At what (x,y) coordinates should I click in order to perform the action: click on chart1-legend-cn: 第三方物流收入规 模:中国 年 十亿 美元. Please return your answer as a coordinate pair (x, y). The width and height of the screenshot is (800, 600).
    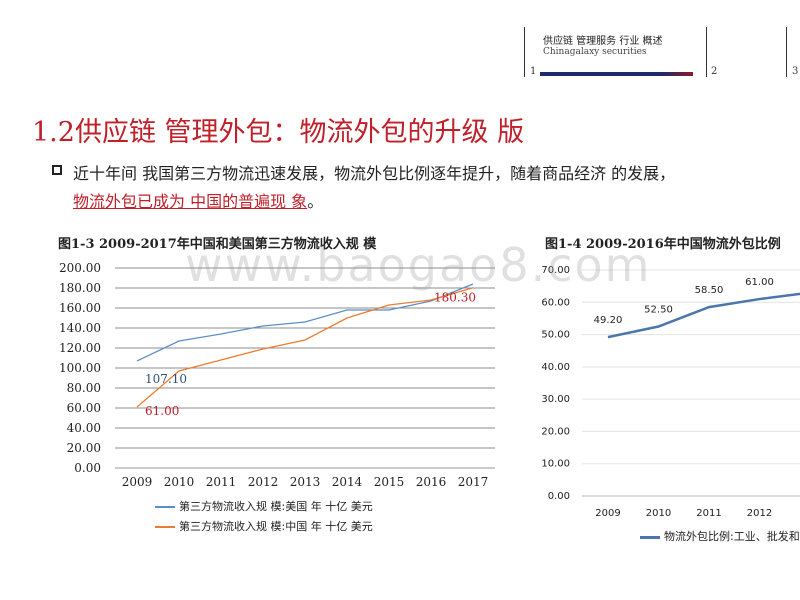
    Looking at the image, I should click on (264, 526).